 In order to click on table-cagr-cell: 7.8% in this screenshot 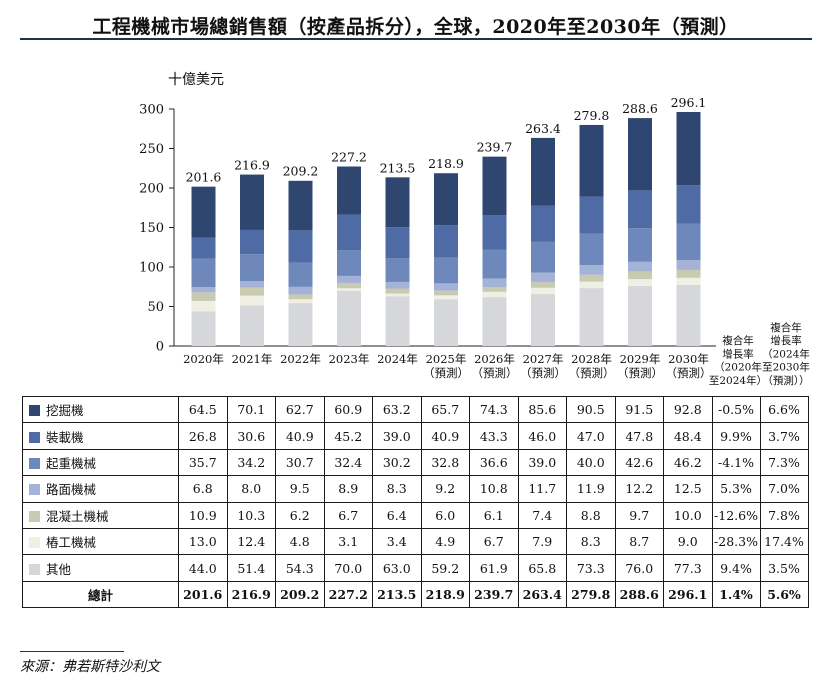, I will do `click(784, 515)`.